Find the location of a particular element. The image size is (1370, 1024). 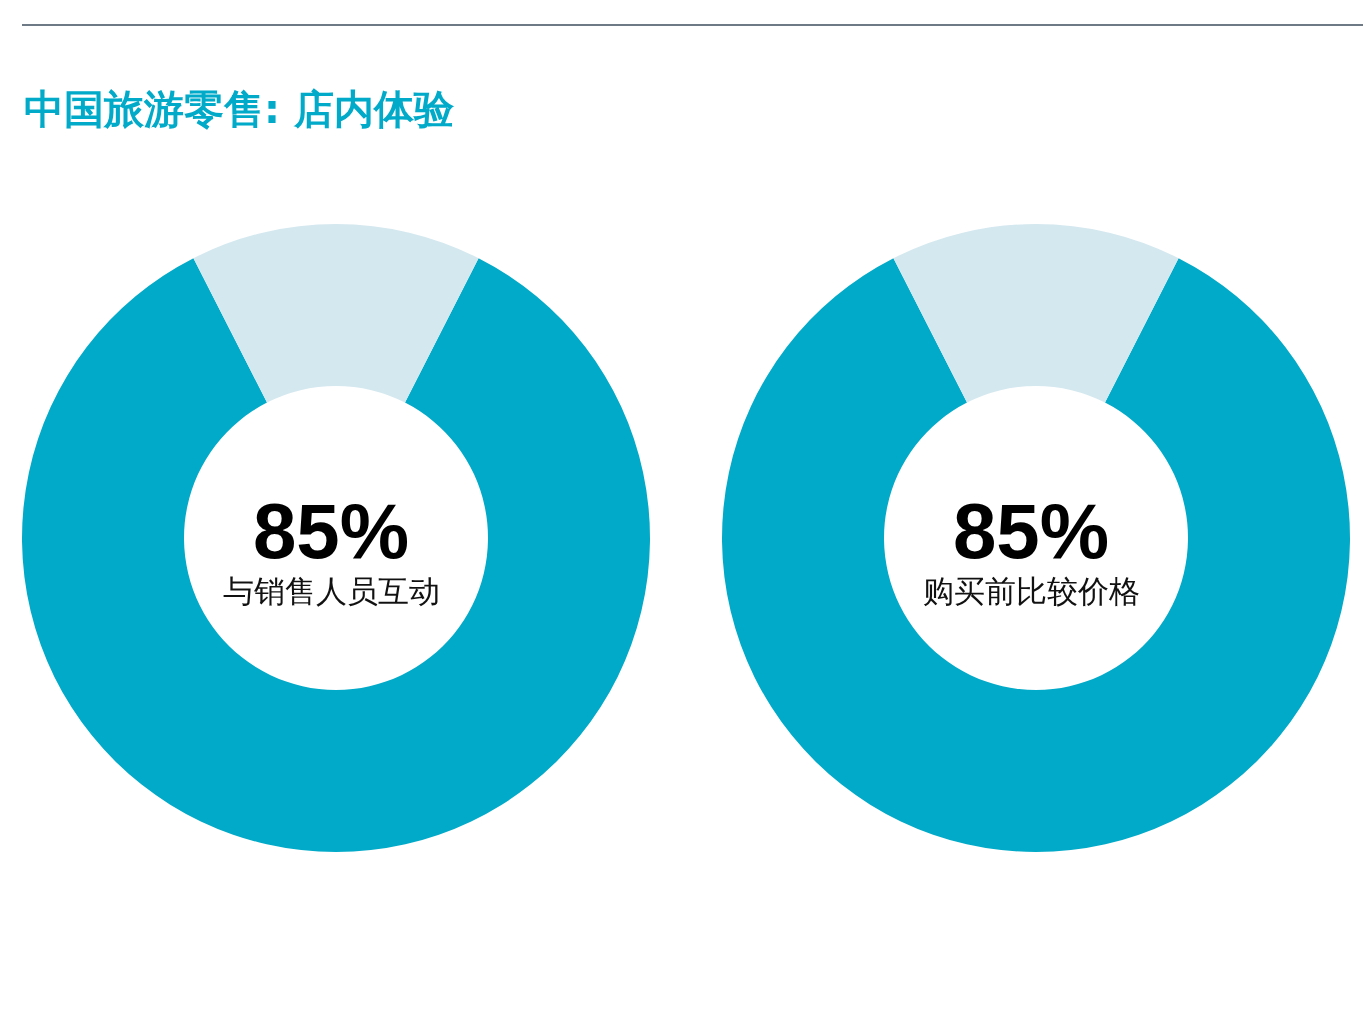

slice-label: 与销售人员互动 is located at coordinates (331, 591).